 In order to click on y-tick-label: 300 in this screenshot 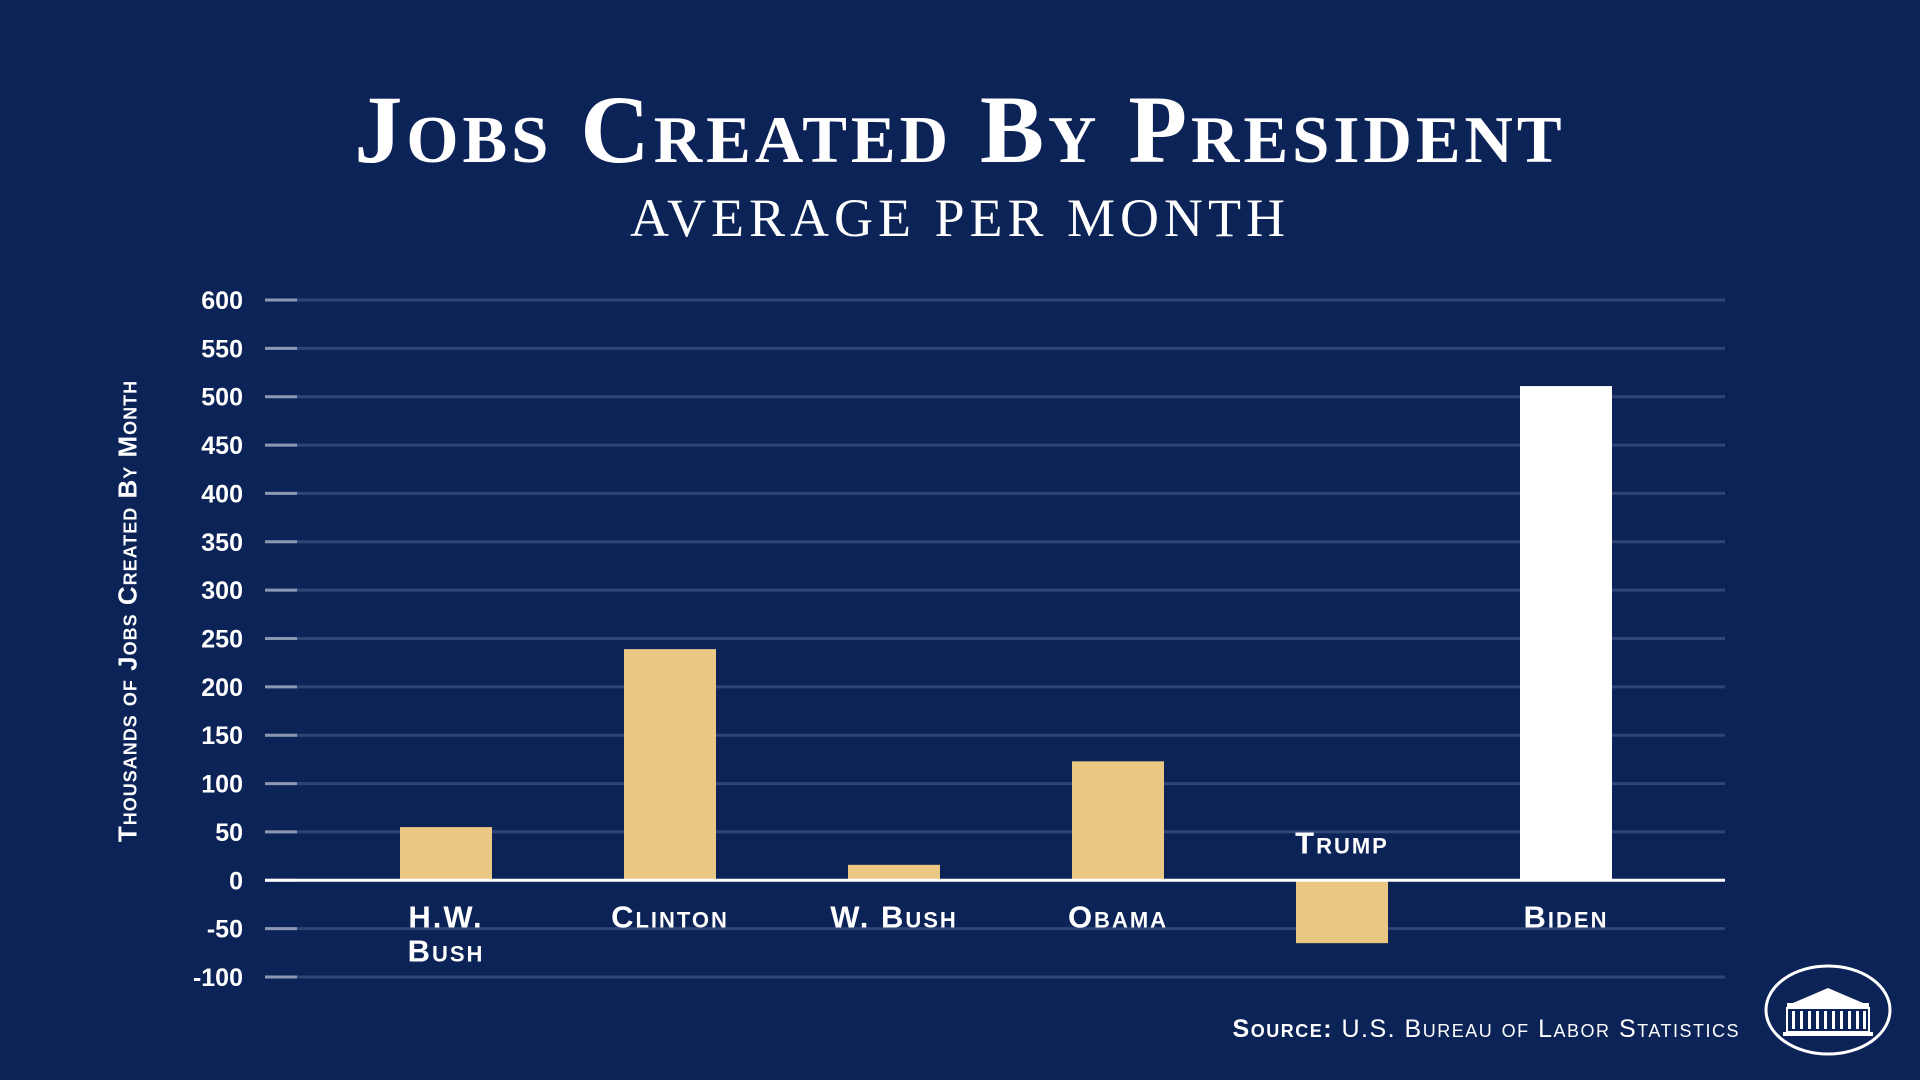, I will do `click(222, 591)`.